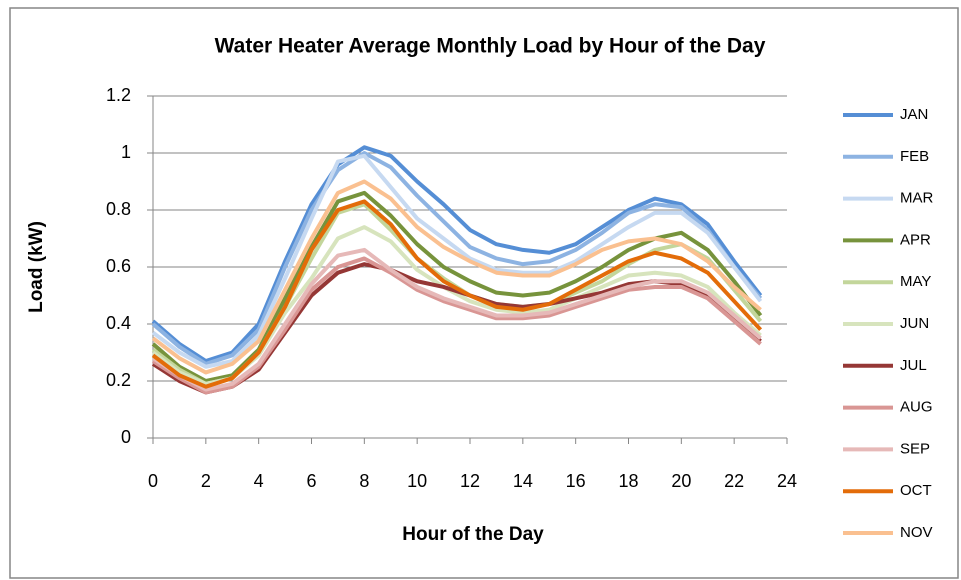 This screenshot has height=580, width=961. Describe the element at coordinates (118, 380) in the screenshot. I see `y-tick-label: 0.2` at that location.